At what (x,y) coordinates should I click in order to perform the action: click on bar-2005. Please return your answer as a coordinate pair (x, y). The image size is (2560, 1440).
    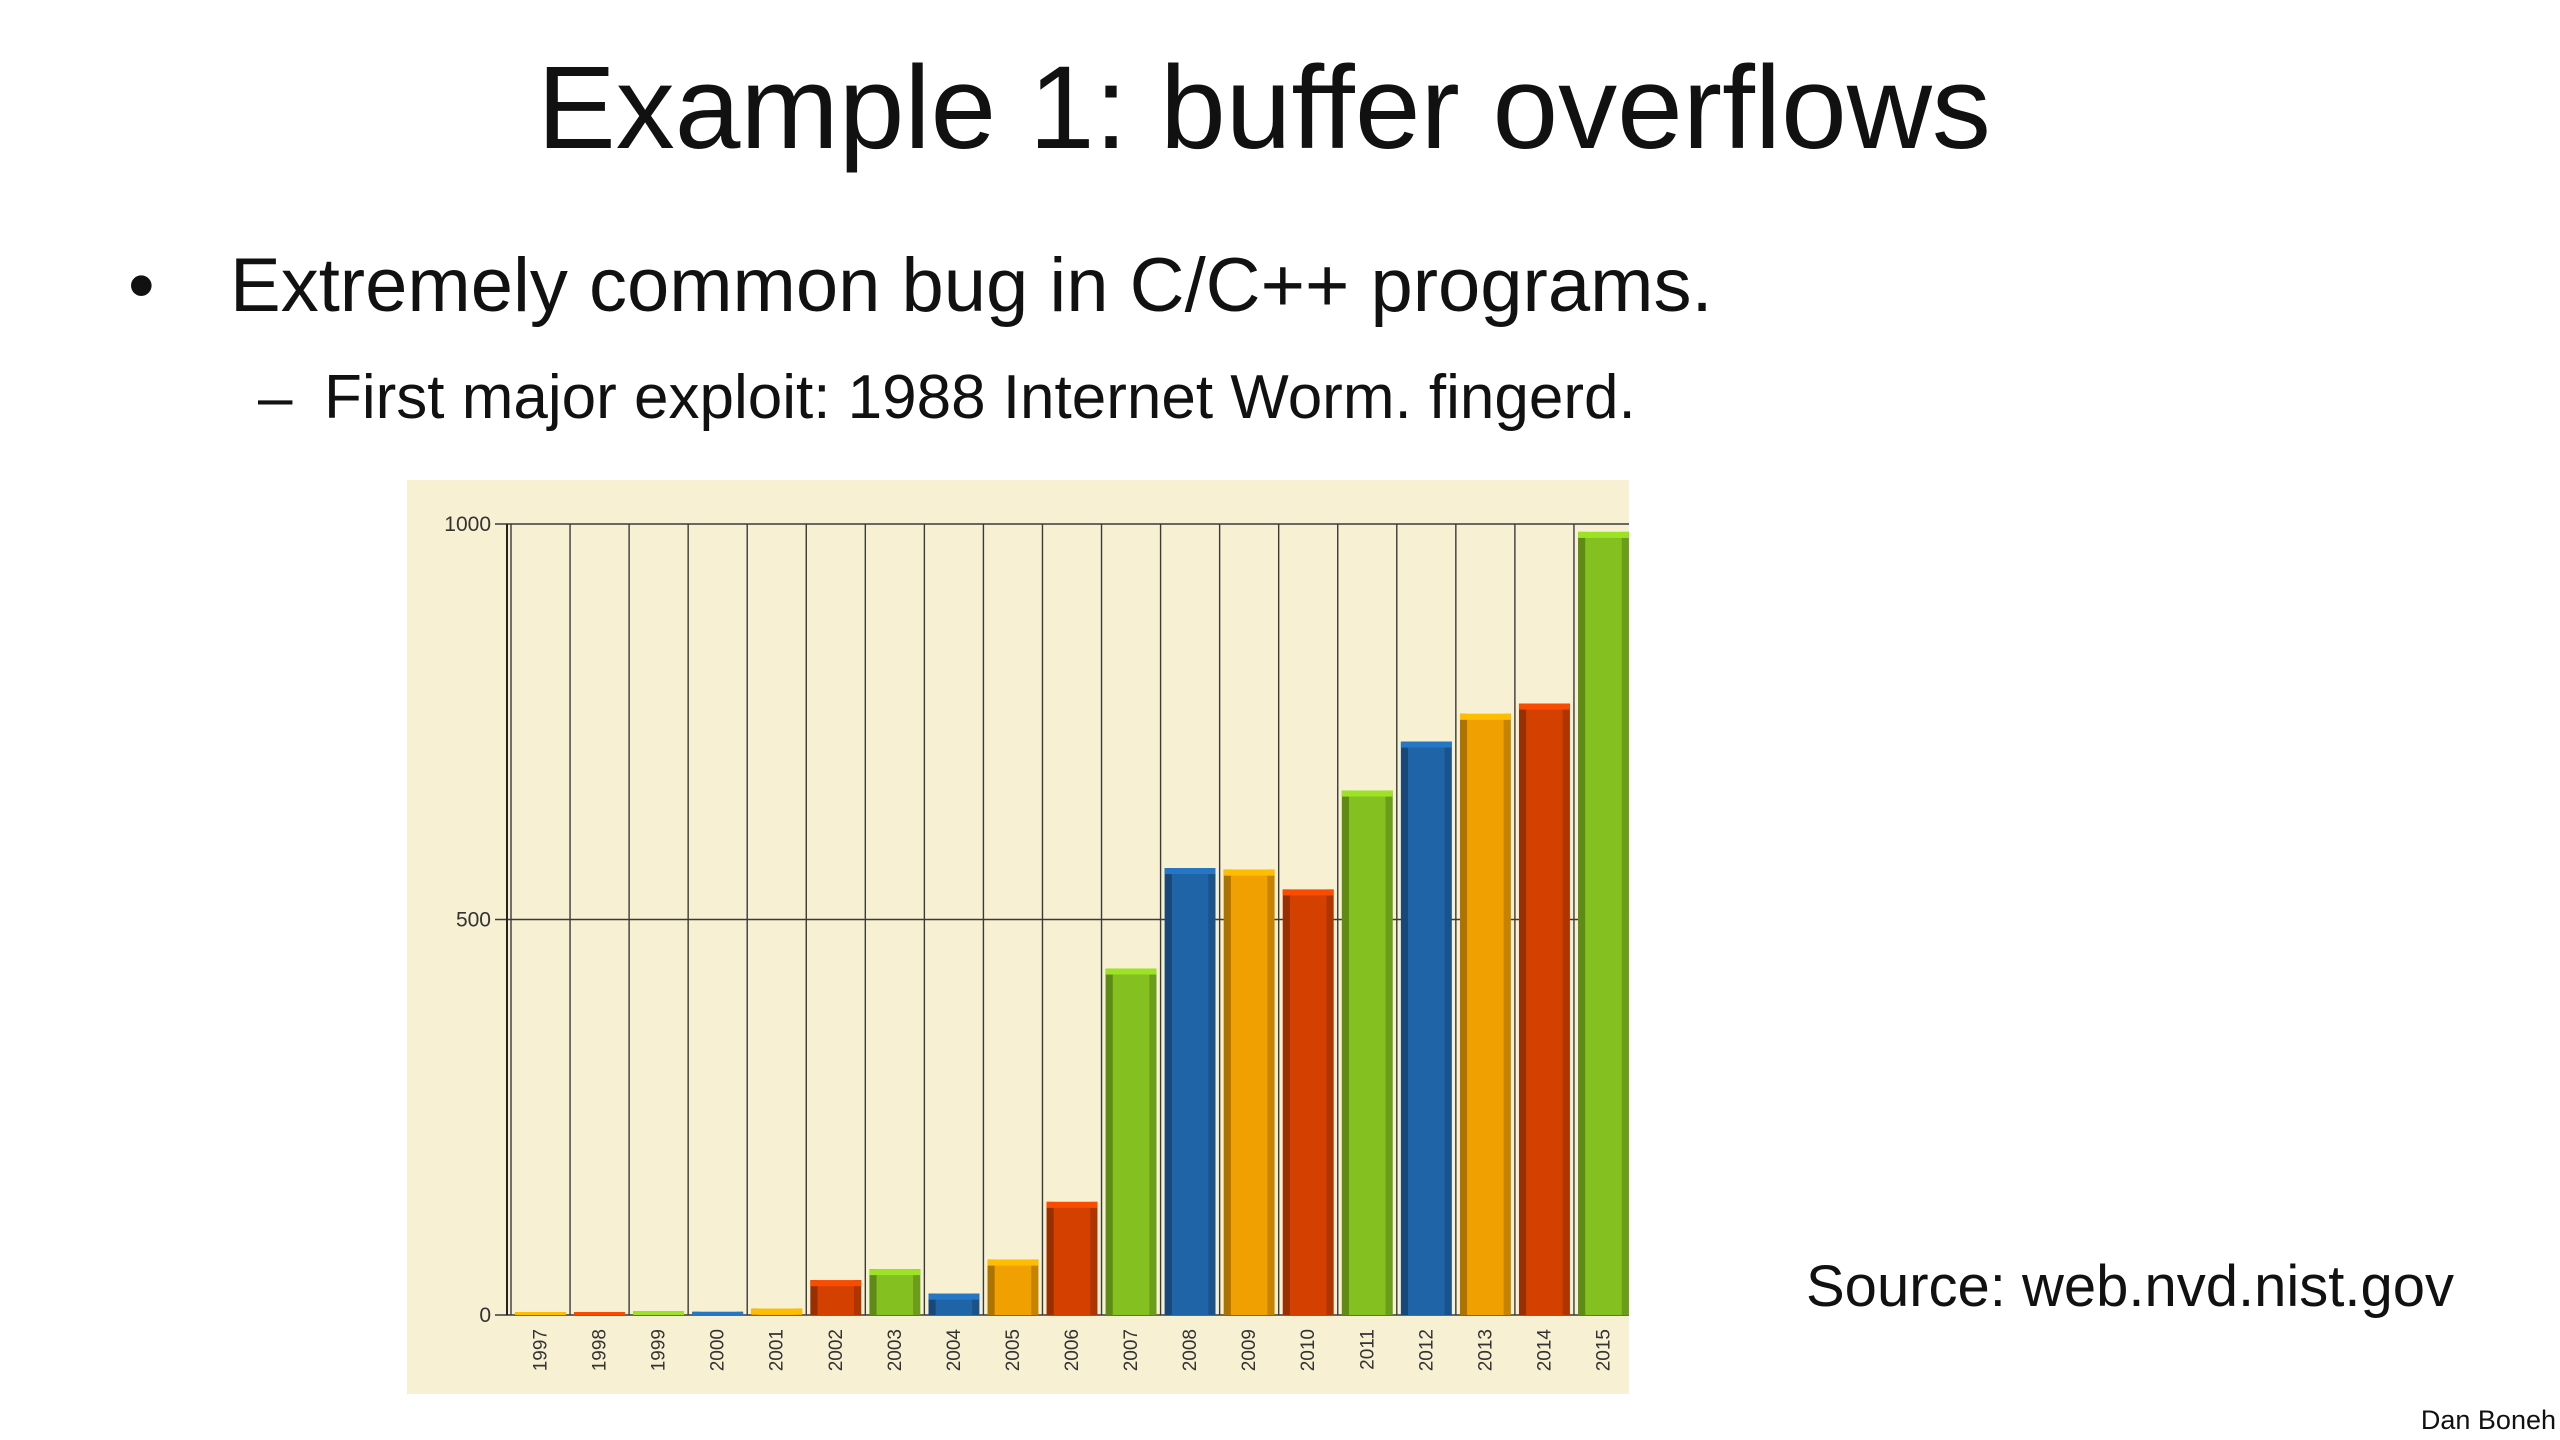
    Looking at the image, I should click on (1013, 1287).